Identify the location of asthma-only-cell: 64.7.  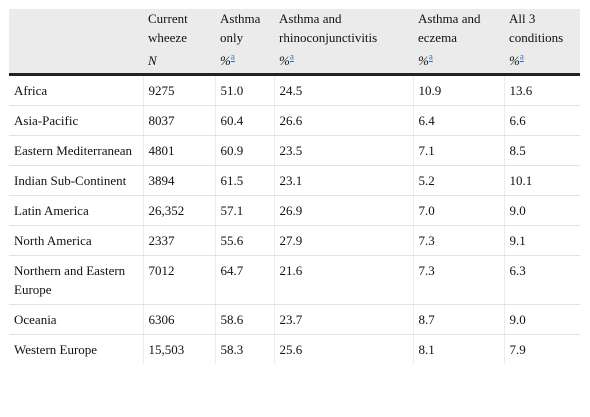
(245, 280).